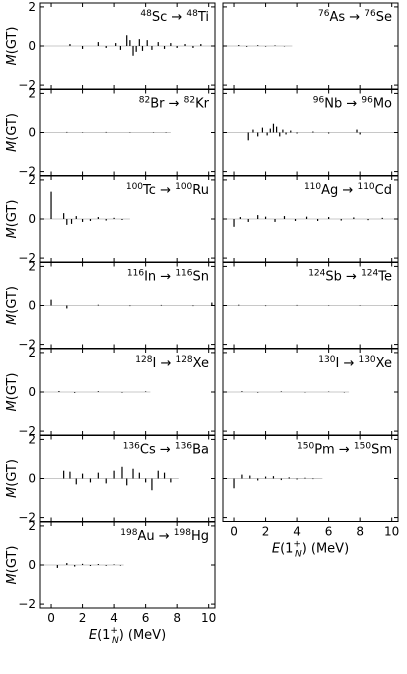 The height and width of the screenshot is (674, 407). What do you see at coordinates (355, 17) in the screenshot?
I see `reaction-label: 76As → 76Se` at bounding box center [355, 17].